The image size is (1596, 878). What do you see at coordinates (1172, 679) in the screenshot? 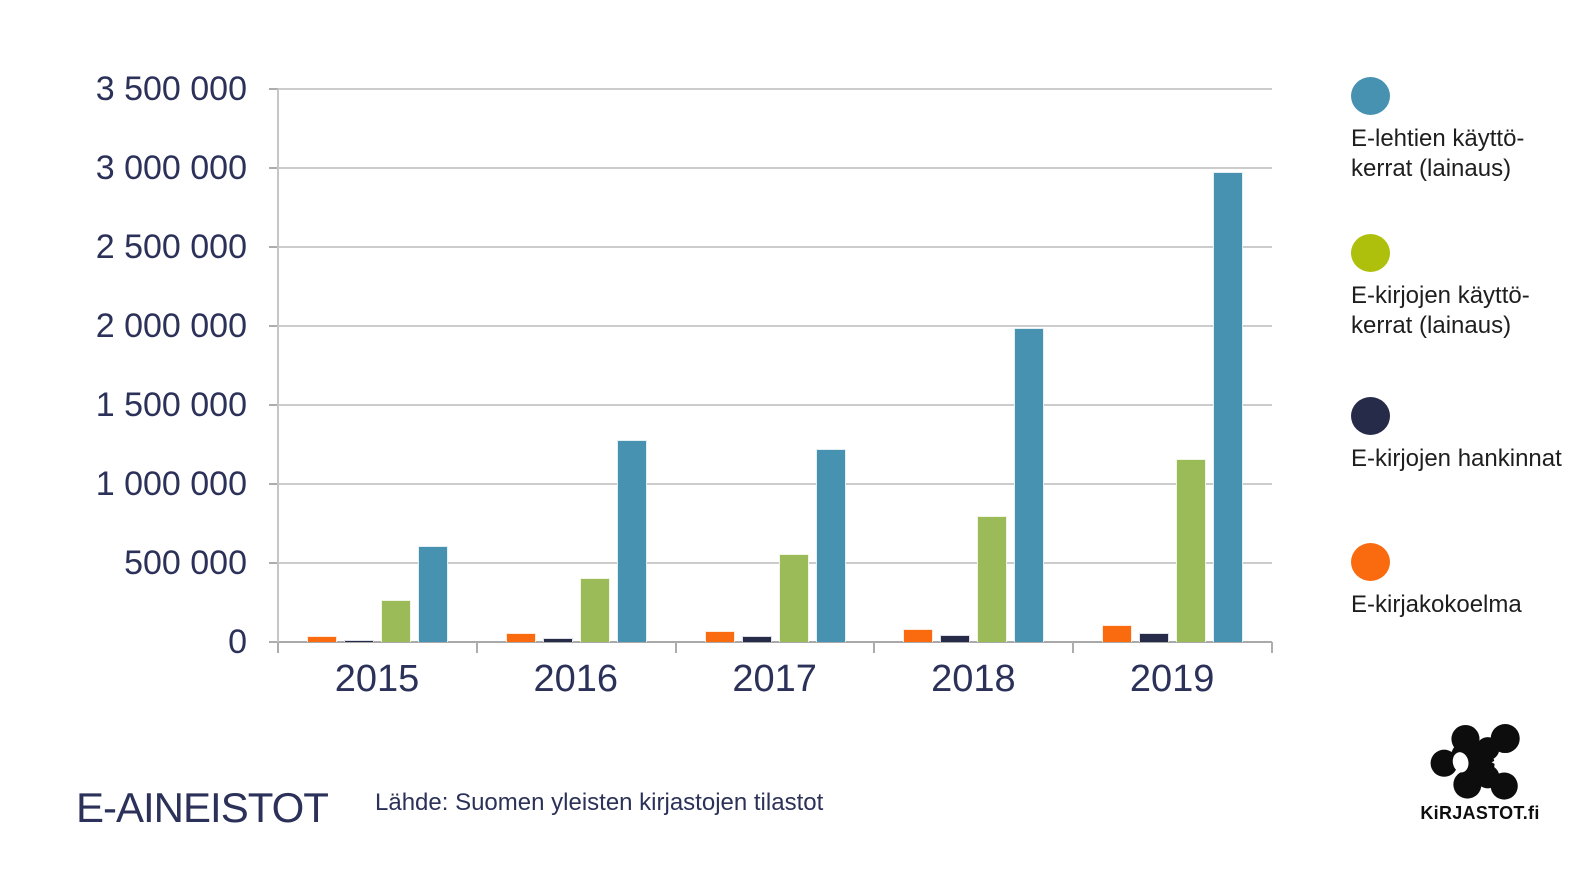
I see `x-axis-label: 2019` at bounding box center [1172, 679].